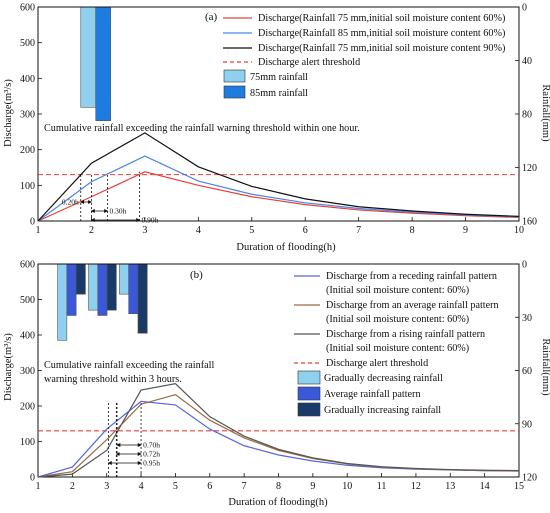 The width and height of the screenshot is (550, 513). Describe the element at coordinates (279, 77) in the screenshot. I see `legend-a-label-rain-75: 75mm rainfall` at that location.